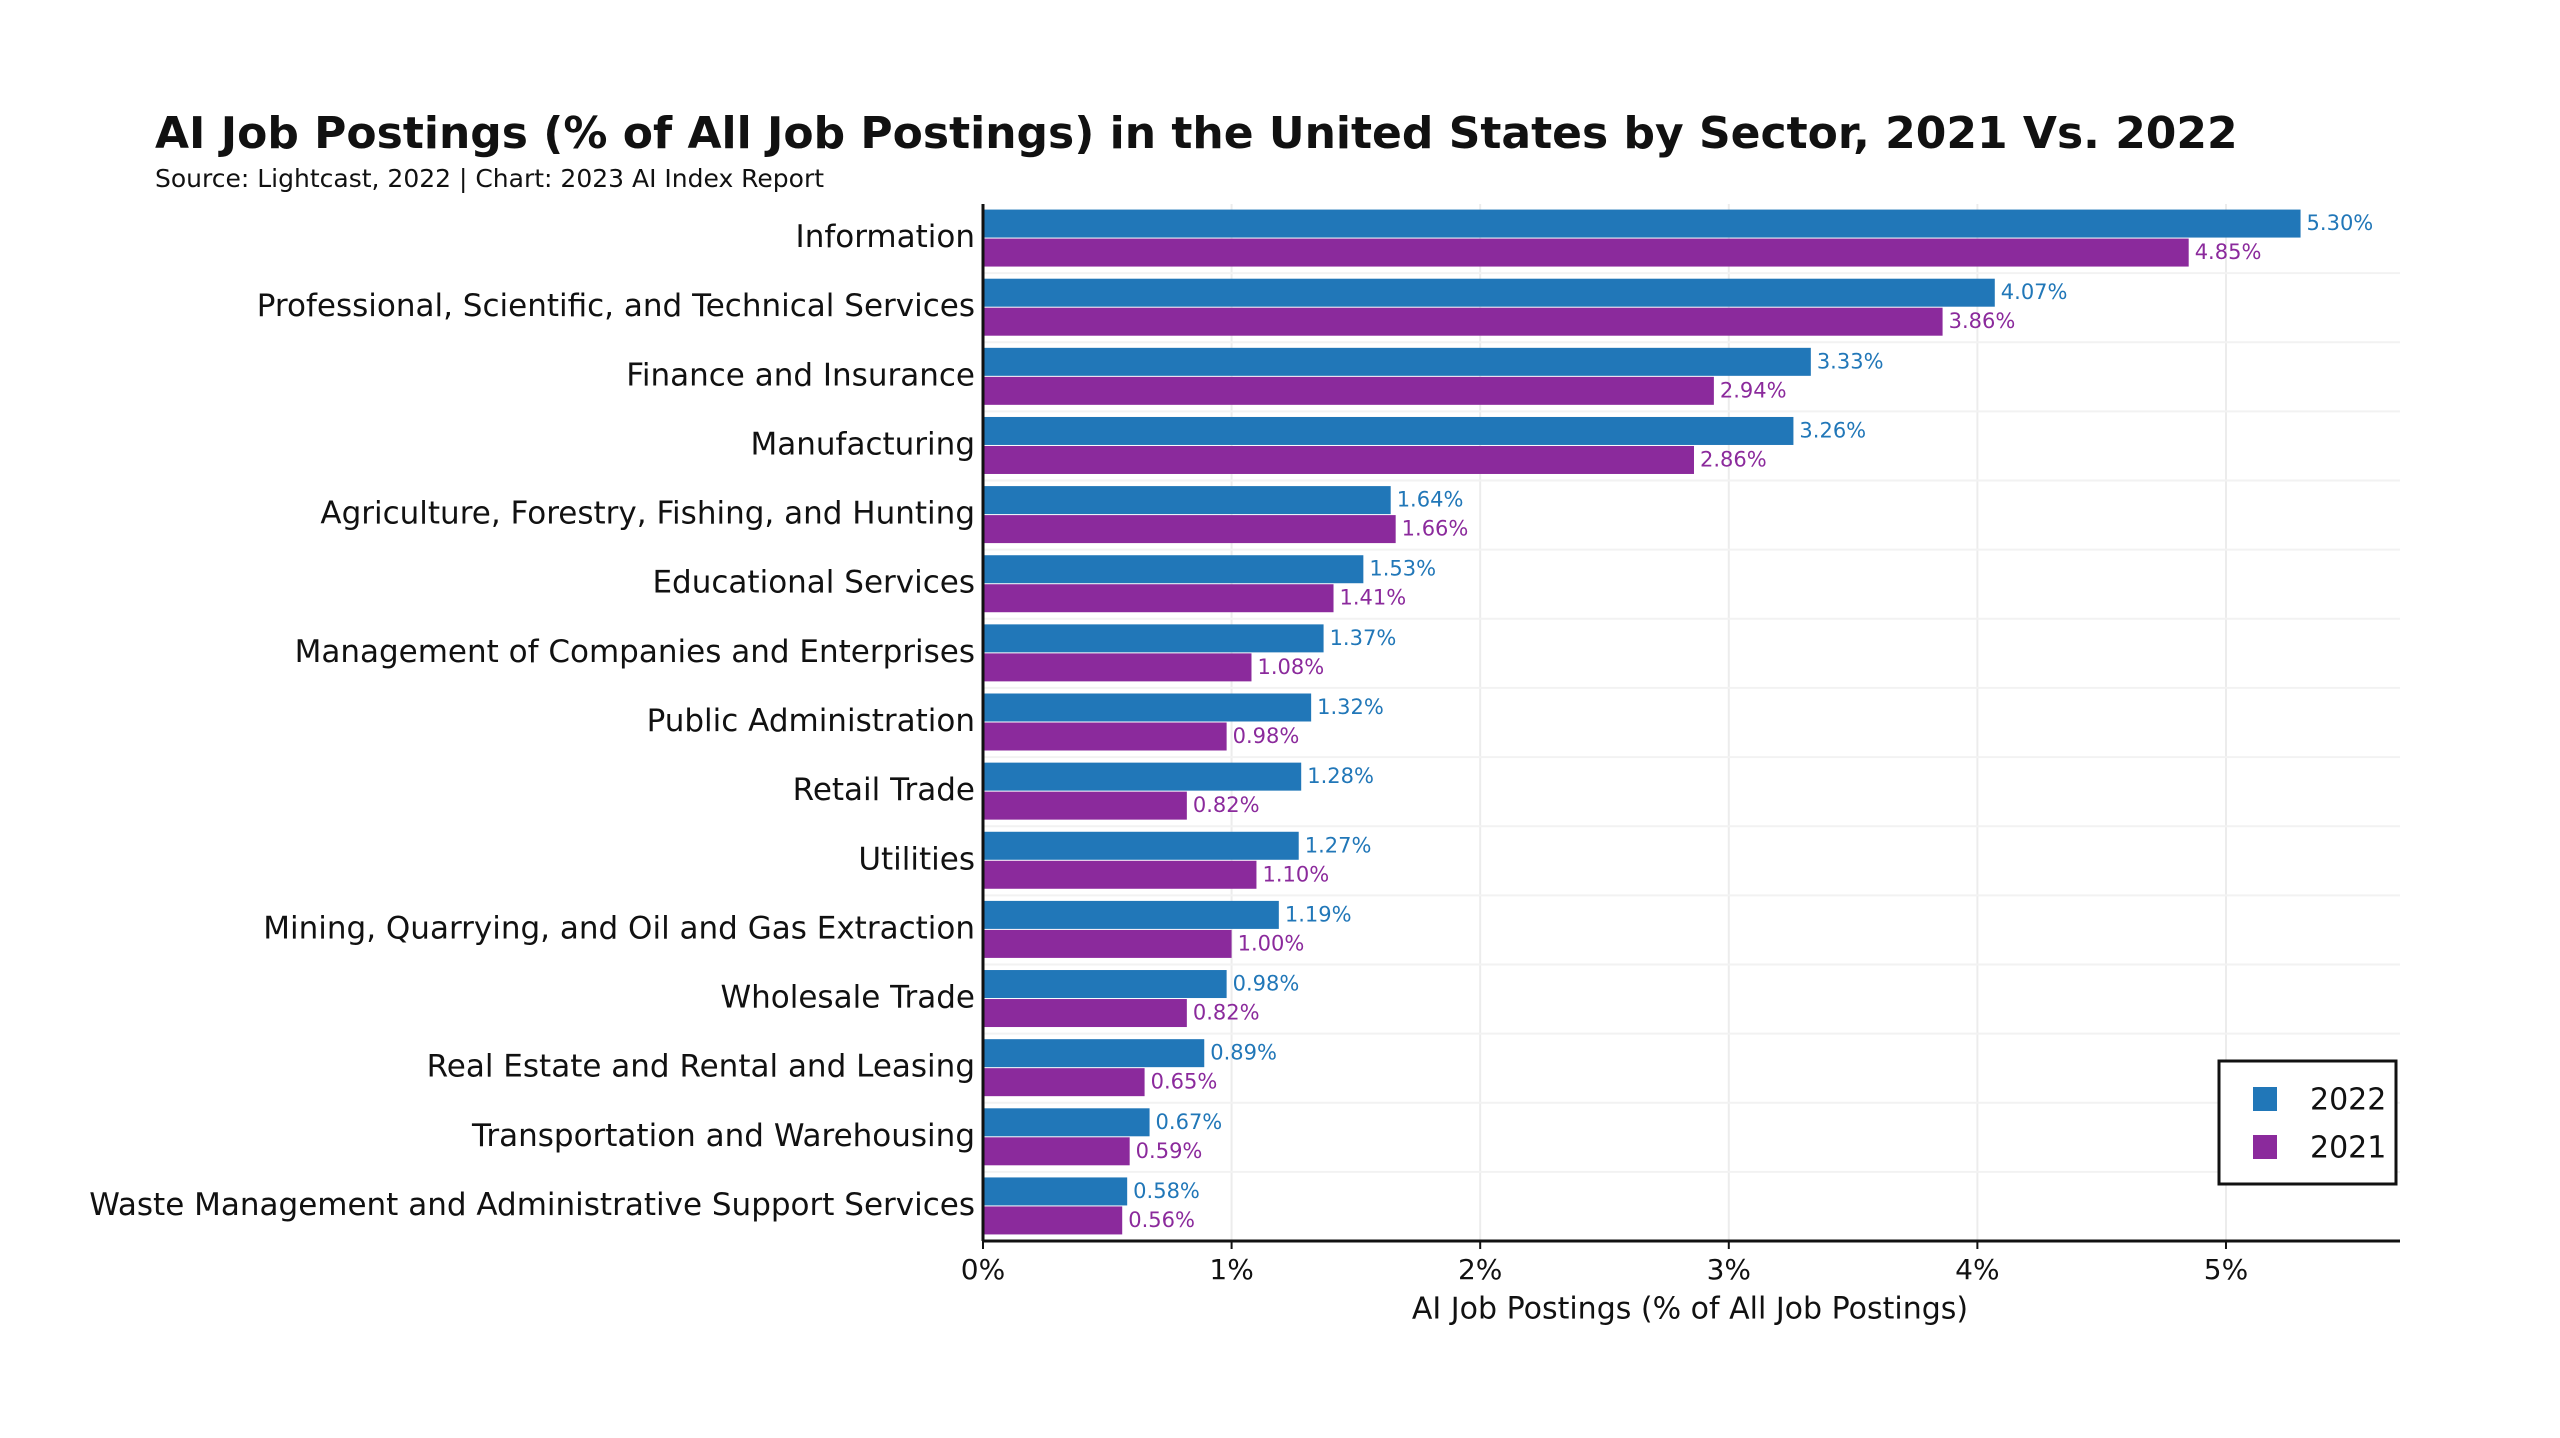 This screenshot has height=1438, width=2560. I want to click on x-tick-label: 1%, so click(1231, 1269).